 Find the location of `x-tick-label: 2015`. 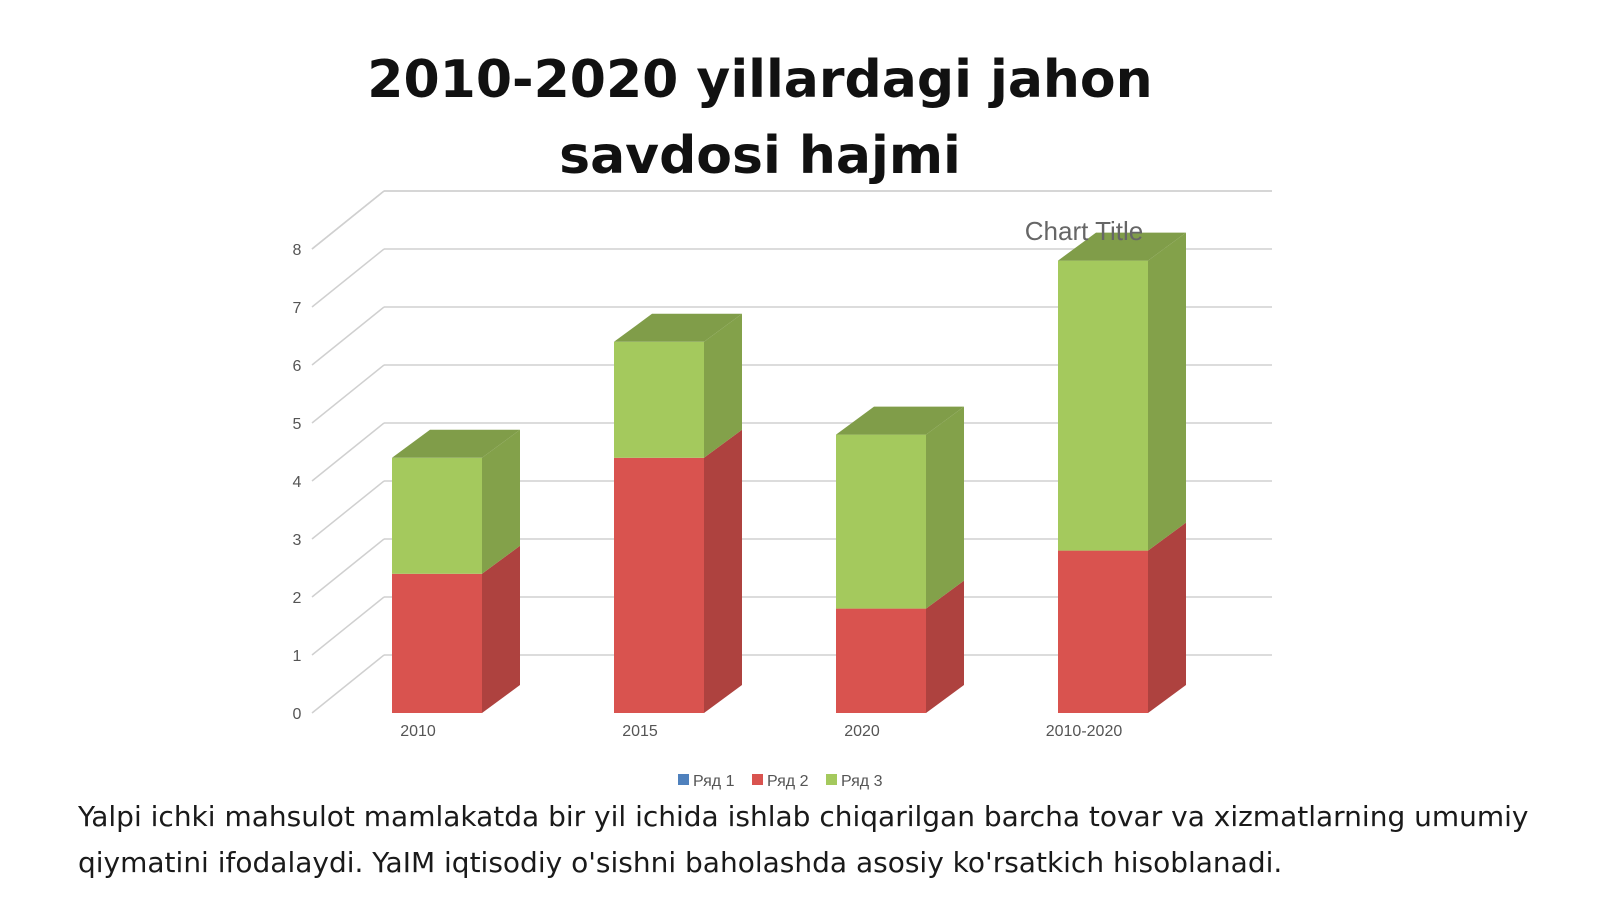

x-tick-label: 2015 is located at coordinates (640, 731).